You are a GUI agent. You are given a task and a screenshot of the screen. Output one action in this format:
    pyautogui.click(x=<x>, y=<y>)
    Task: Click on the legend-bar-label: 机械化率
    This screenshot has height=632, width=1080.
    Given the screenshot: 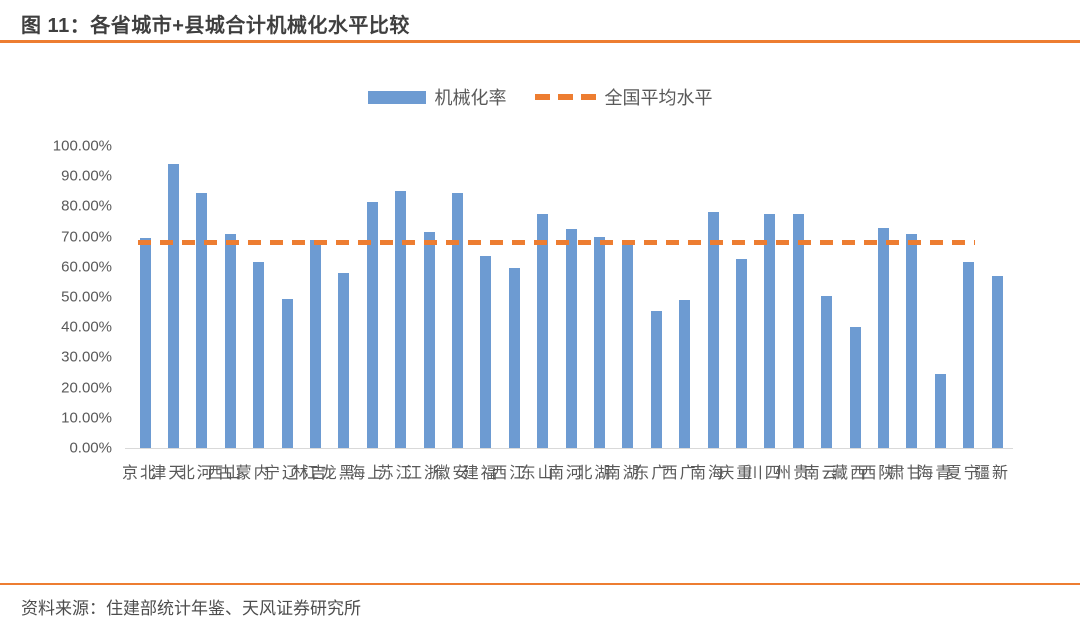 What is the action you would take?
    pyautogui.click(x=470, y=98)
    